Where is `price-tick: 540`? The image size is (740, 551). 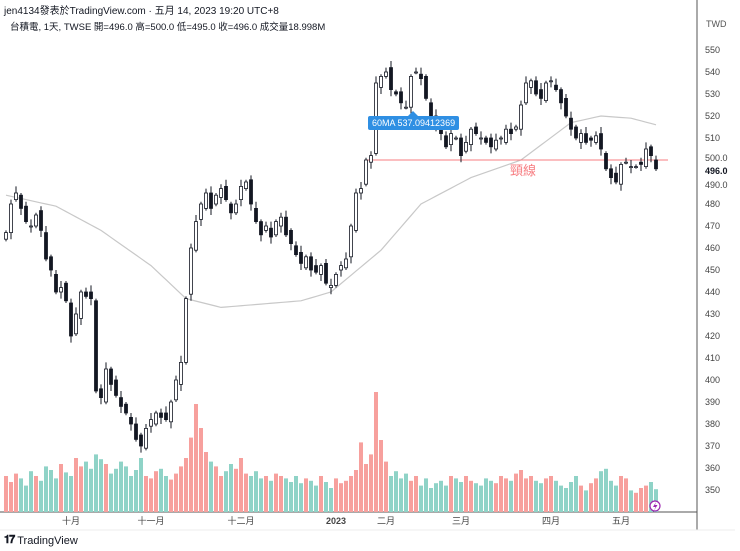
price-tick: 540 is located at coordinates (712, 72).